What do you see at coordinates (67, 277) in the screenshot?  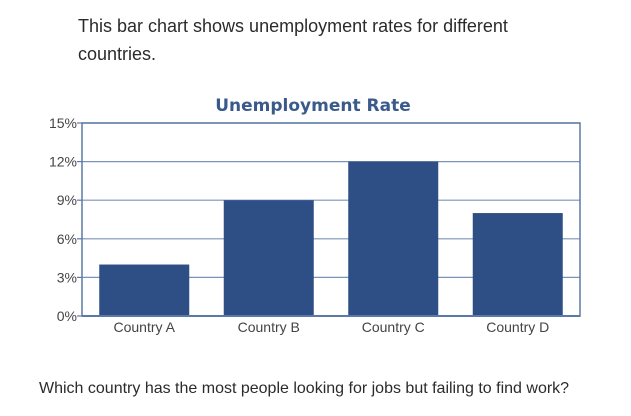 I see `y-tick-label-3: 3%` at bounding box center [67, 277].